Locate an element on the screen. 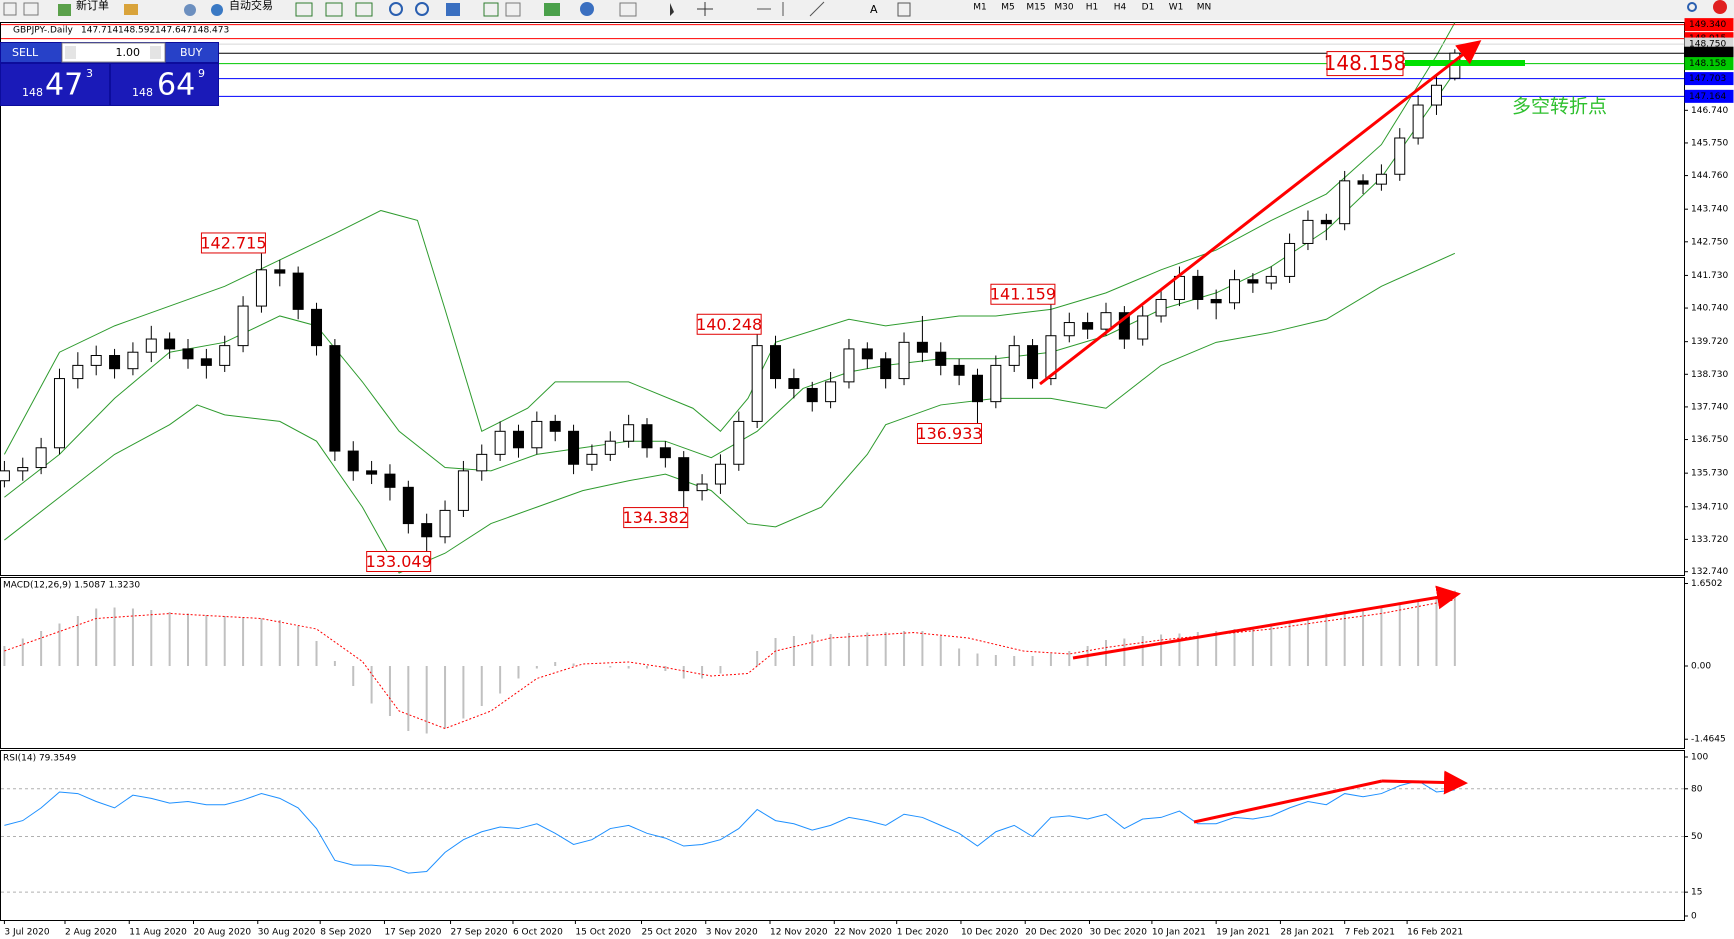 Image resolution: width=1734 pixels, height=939 pixels. sell-button is located at coordinates (31, 52).